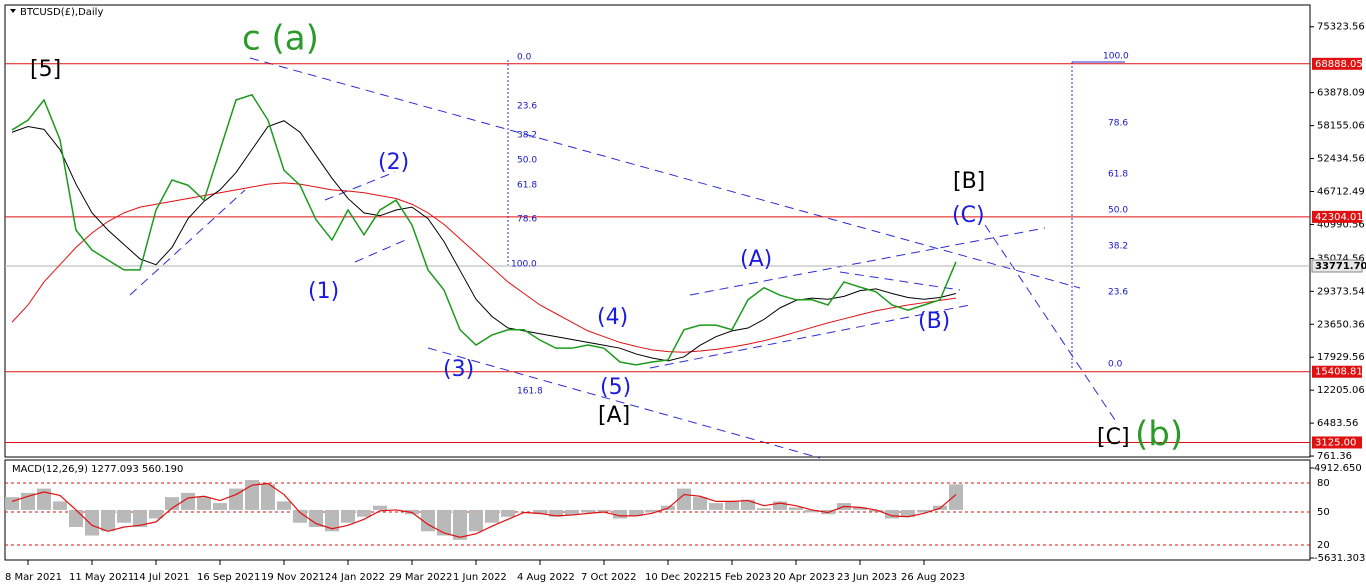  Describe the element at coordinates (527, 220) in the screenshot. I see `fib-label: 78.6` at that location.